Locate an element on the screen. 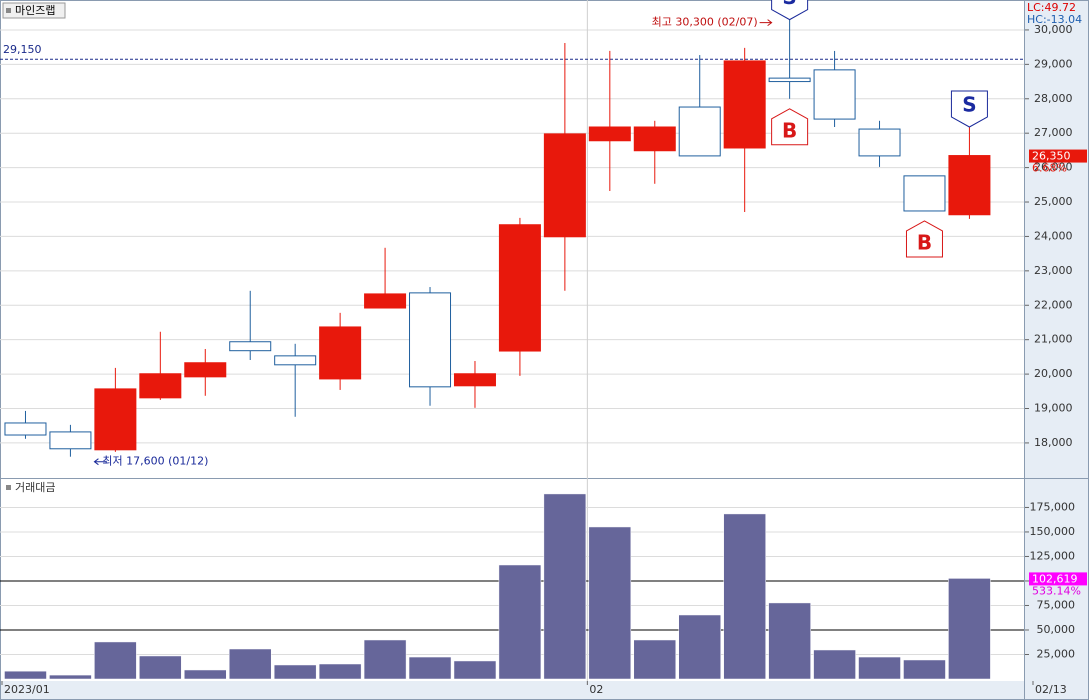 The height and width of the screenshot is (700, 1089). y-tick-label: 24,000 is located at coordinates (1053, 235).